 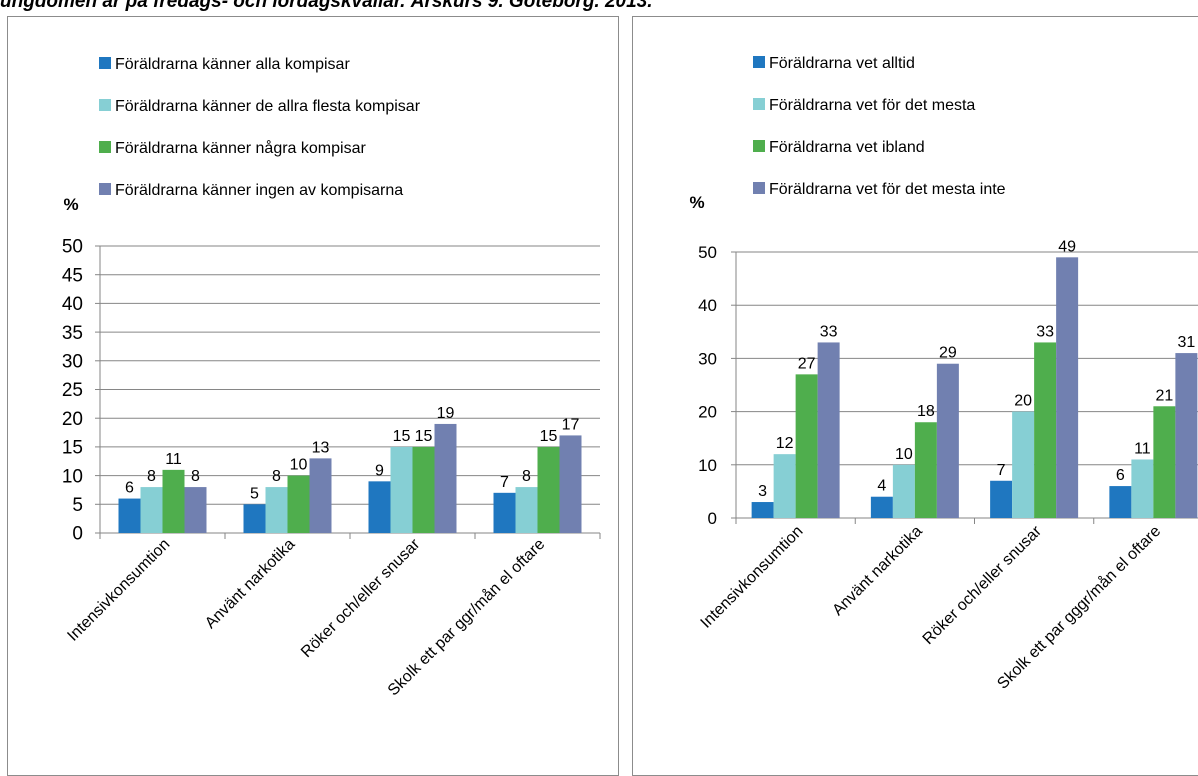 I want to click on y-tick-label: 15, so click(x=72, y=448).